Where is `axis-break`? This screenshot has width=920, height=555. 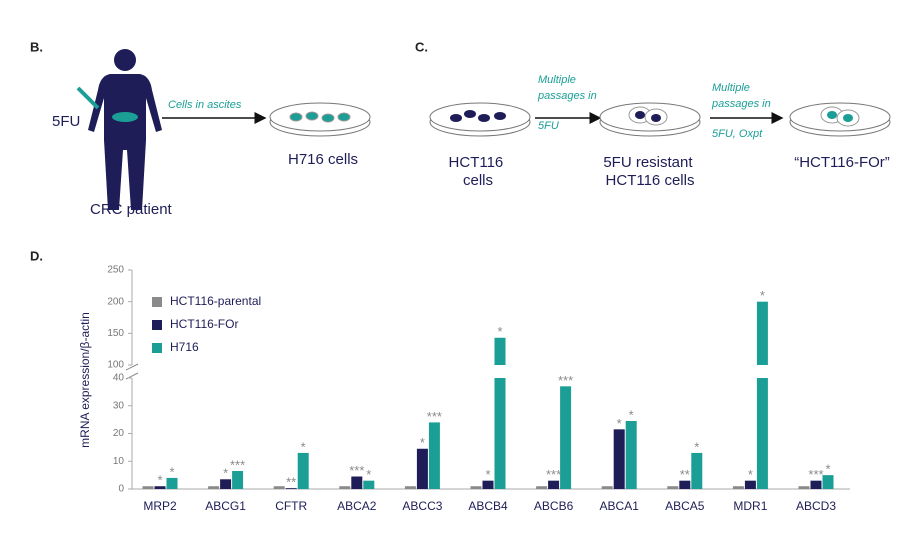 axis-break is located at coordinates (132, 371).